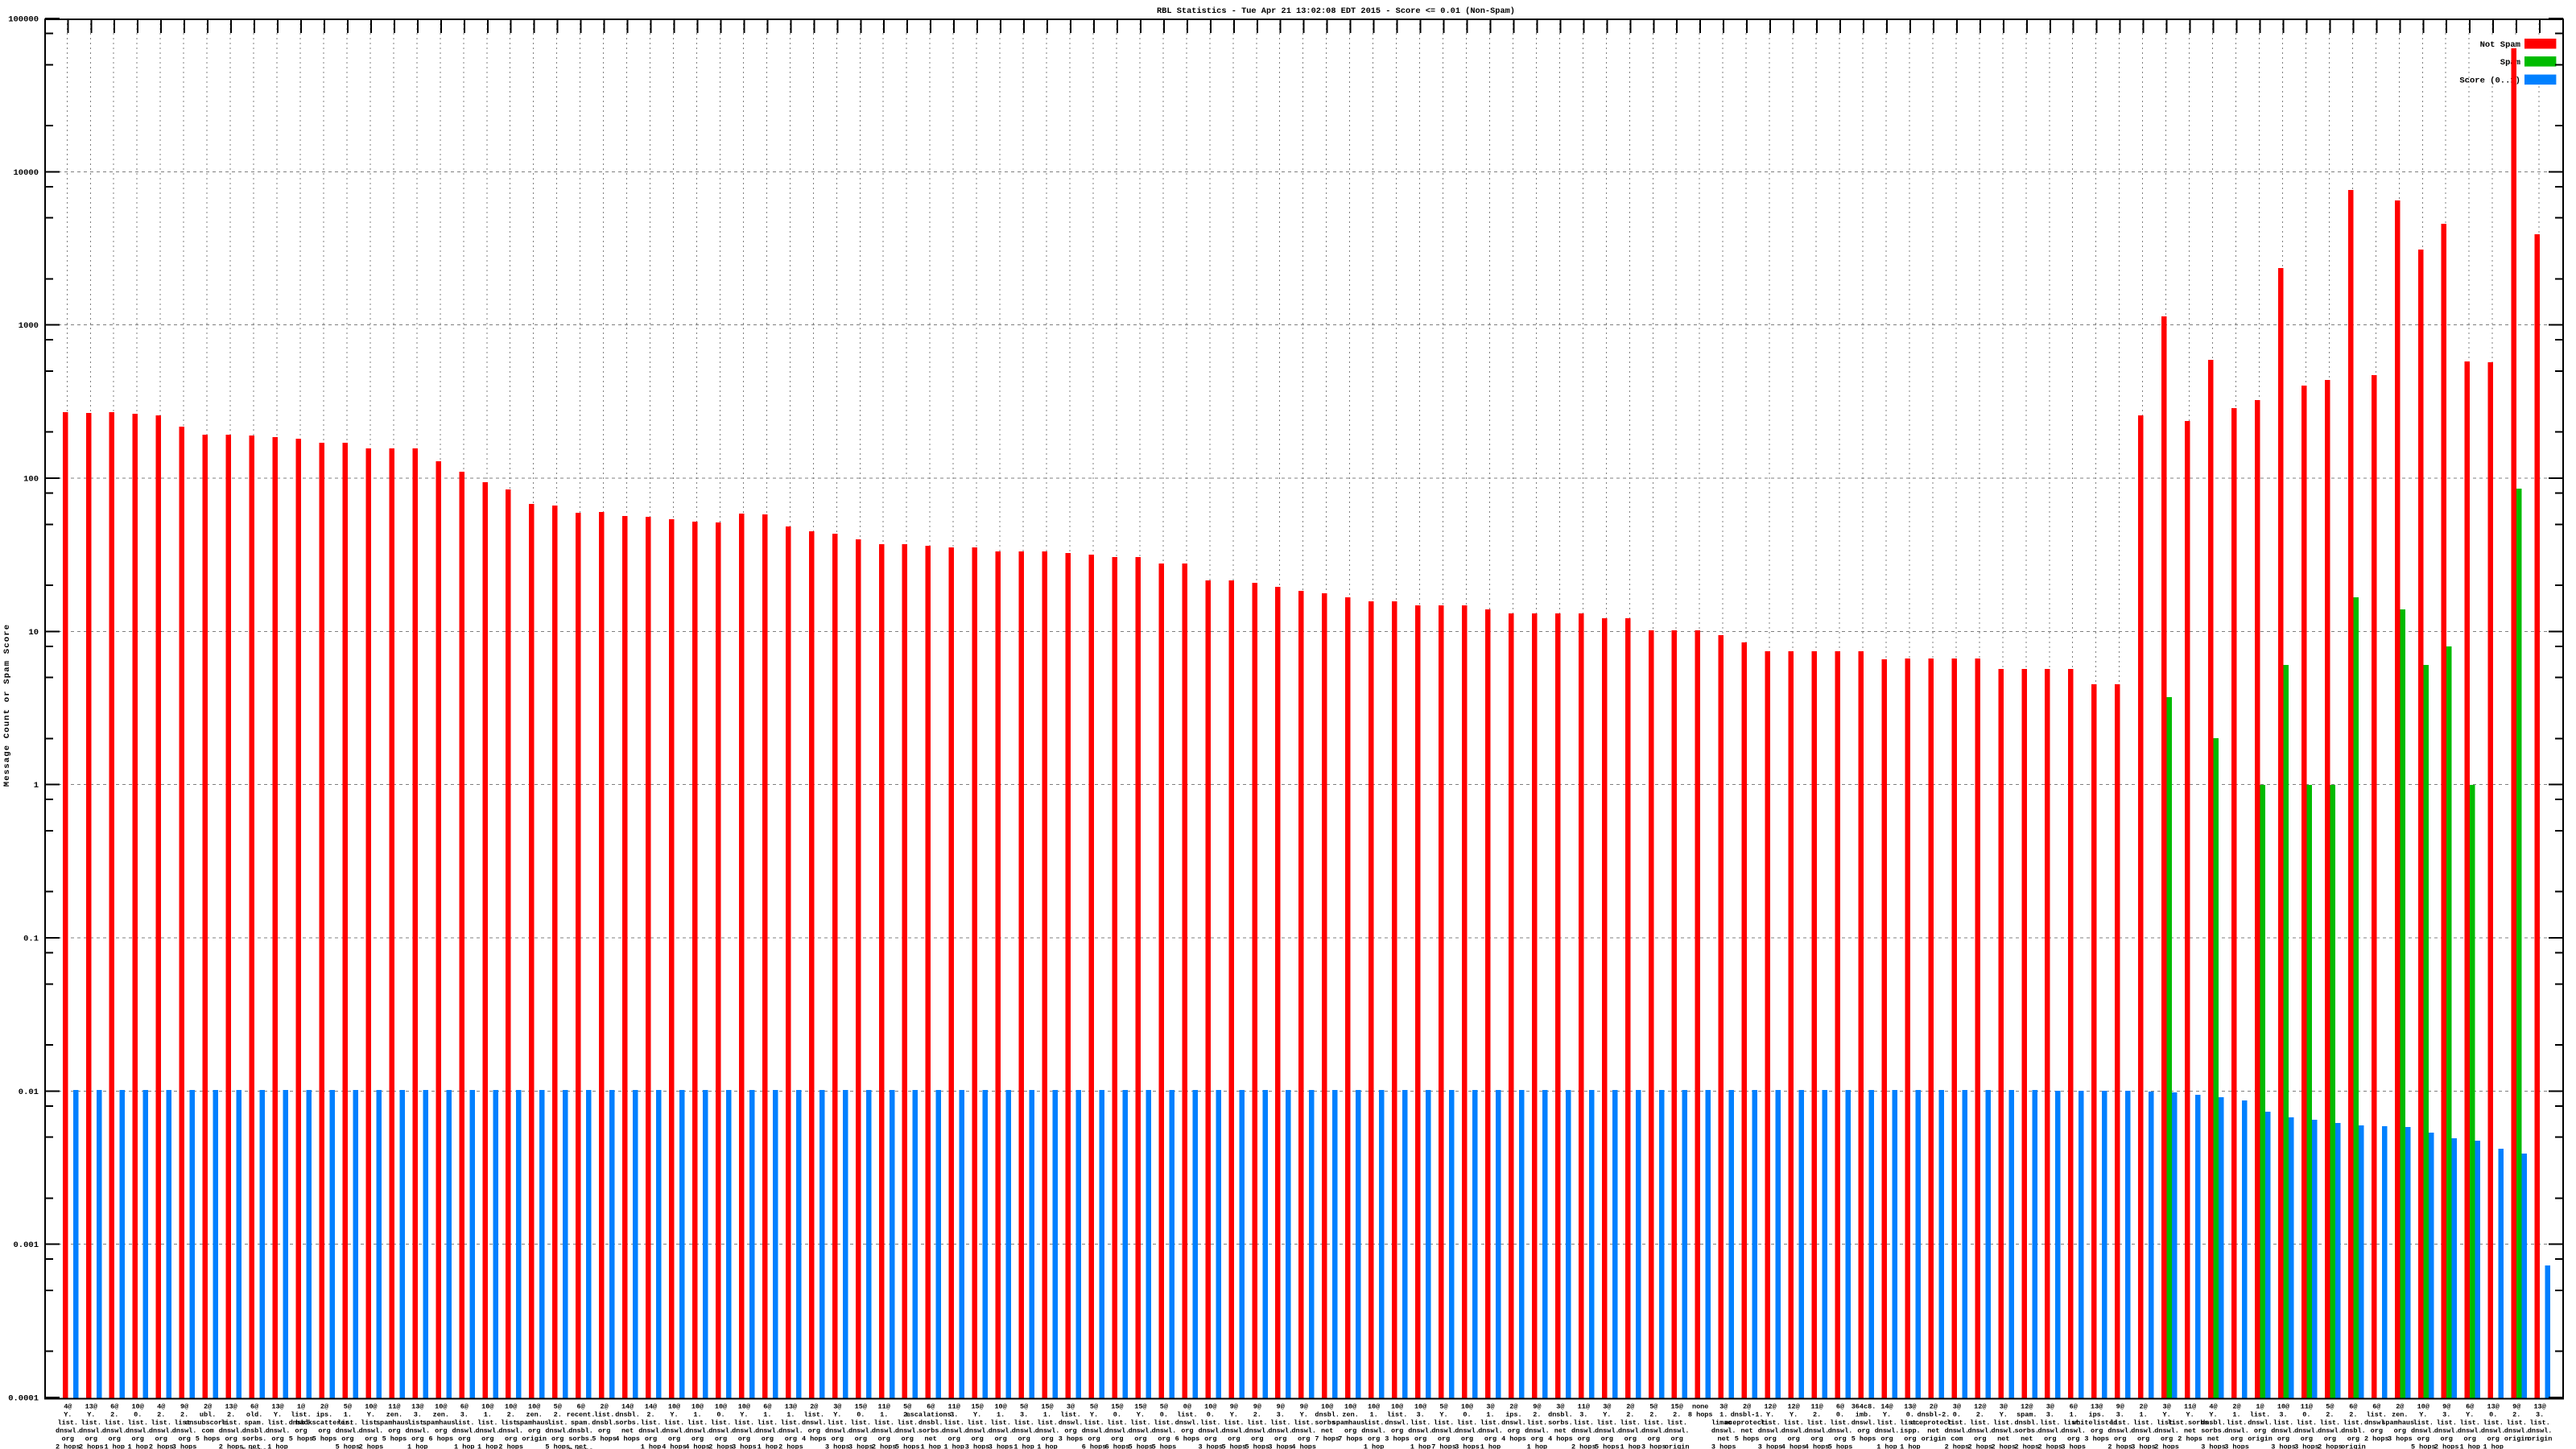  I want to click on svg-text: spamhaus., so click(534, 1423).